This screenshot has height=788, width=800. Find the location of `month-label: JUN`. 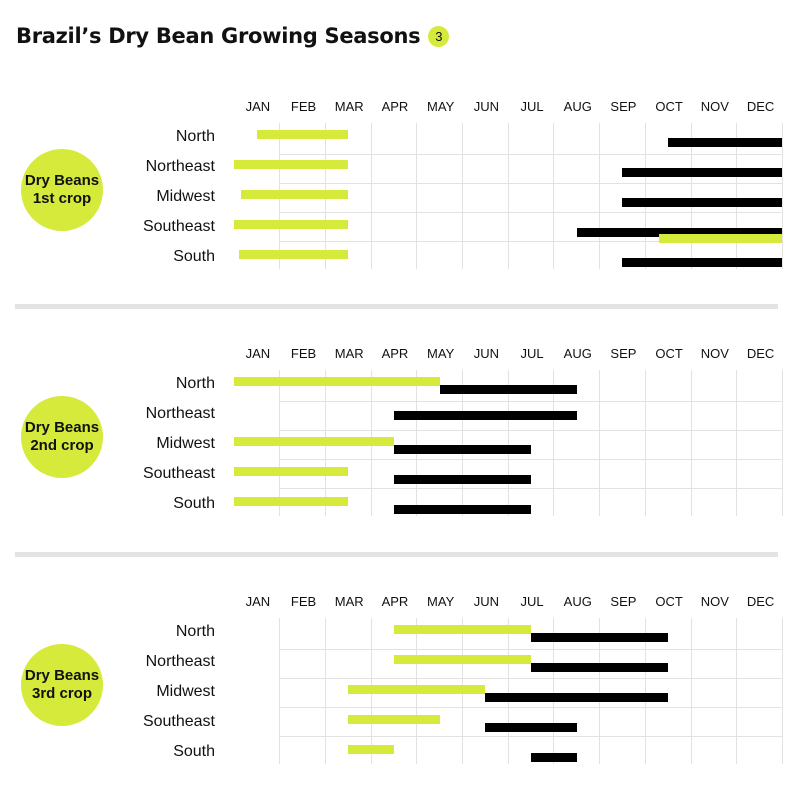

month-label: JUN is located at coordinates (486, 601).